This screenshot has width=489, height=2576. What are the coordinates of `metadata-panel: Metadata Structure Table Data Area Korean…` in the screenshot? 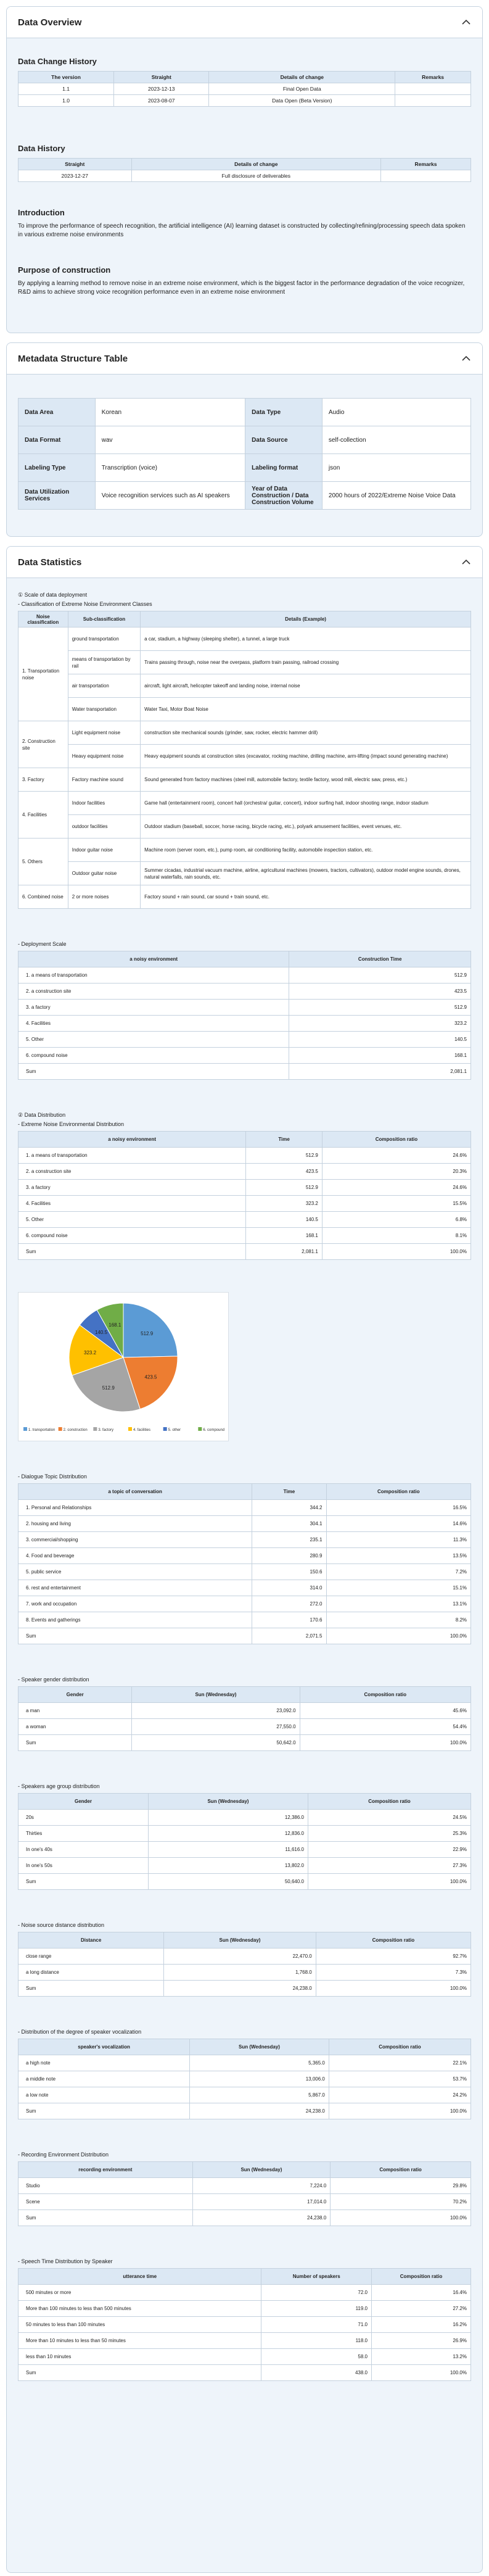 It's located at (244, 439).